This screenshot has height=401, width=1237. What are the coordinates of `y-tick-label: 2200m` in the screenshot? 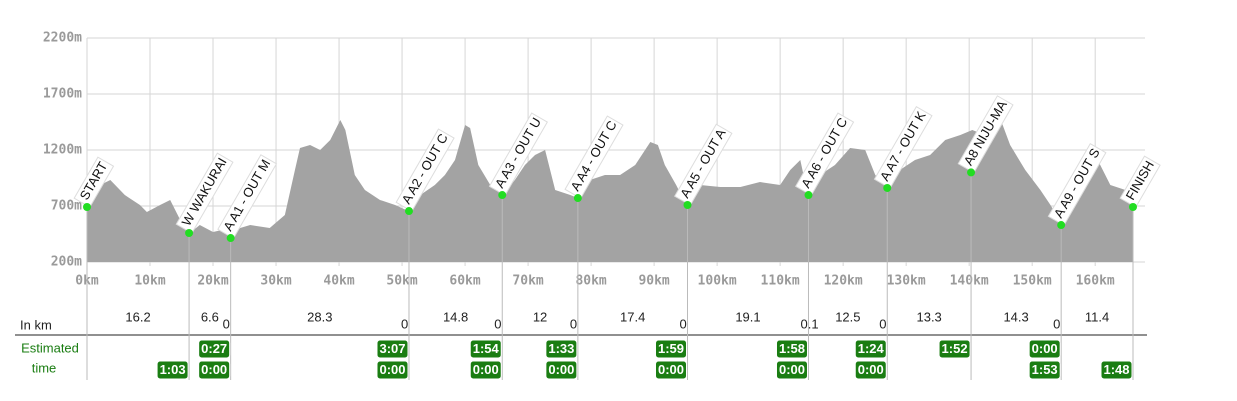 It's located at (62, 38).